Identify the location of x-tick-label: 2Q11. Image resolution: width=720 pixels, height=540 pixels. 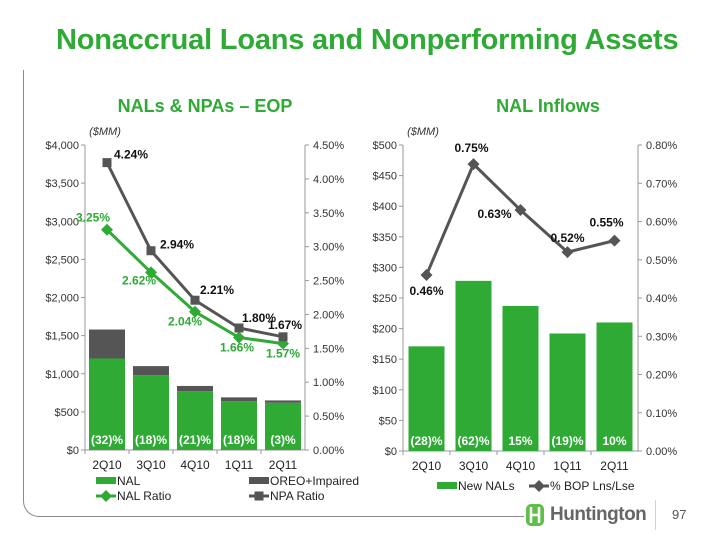
(283, 465).